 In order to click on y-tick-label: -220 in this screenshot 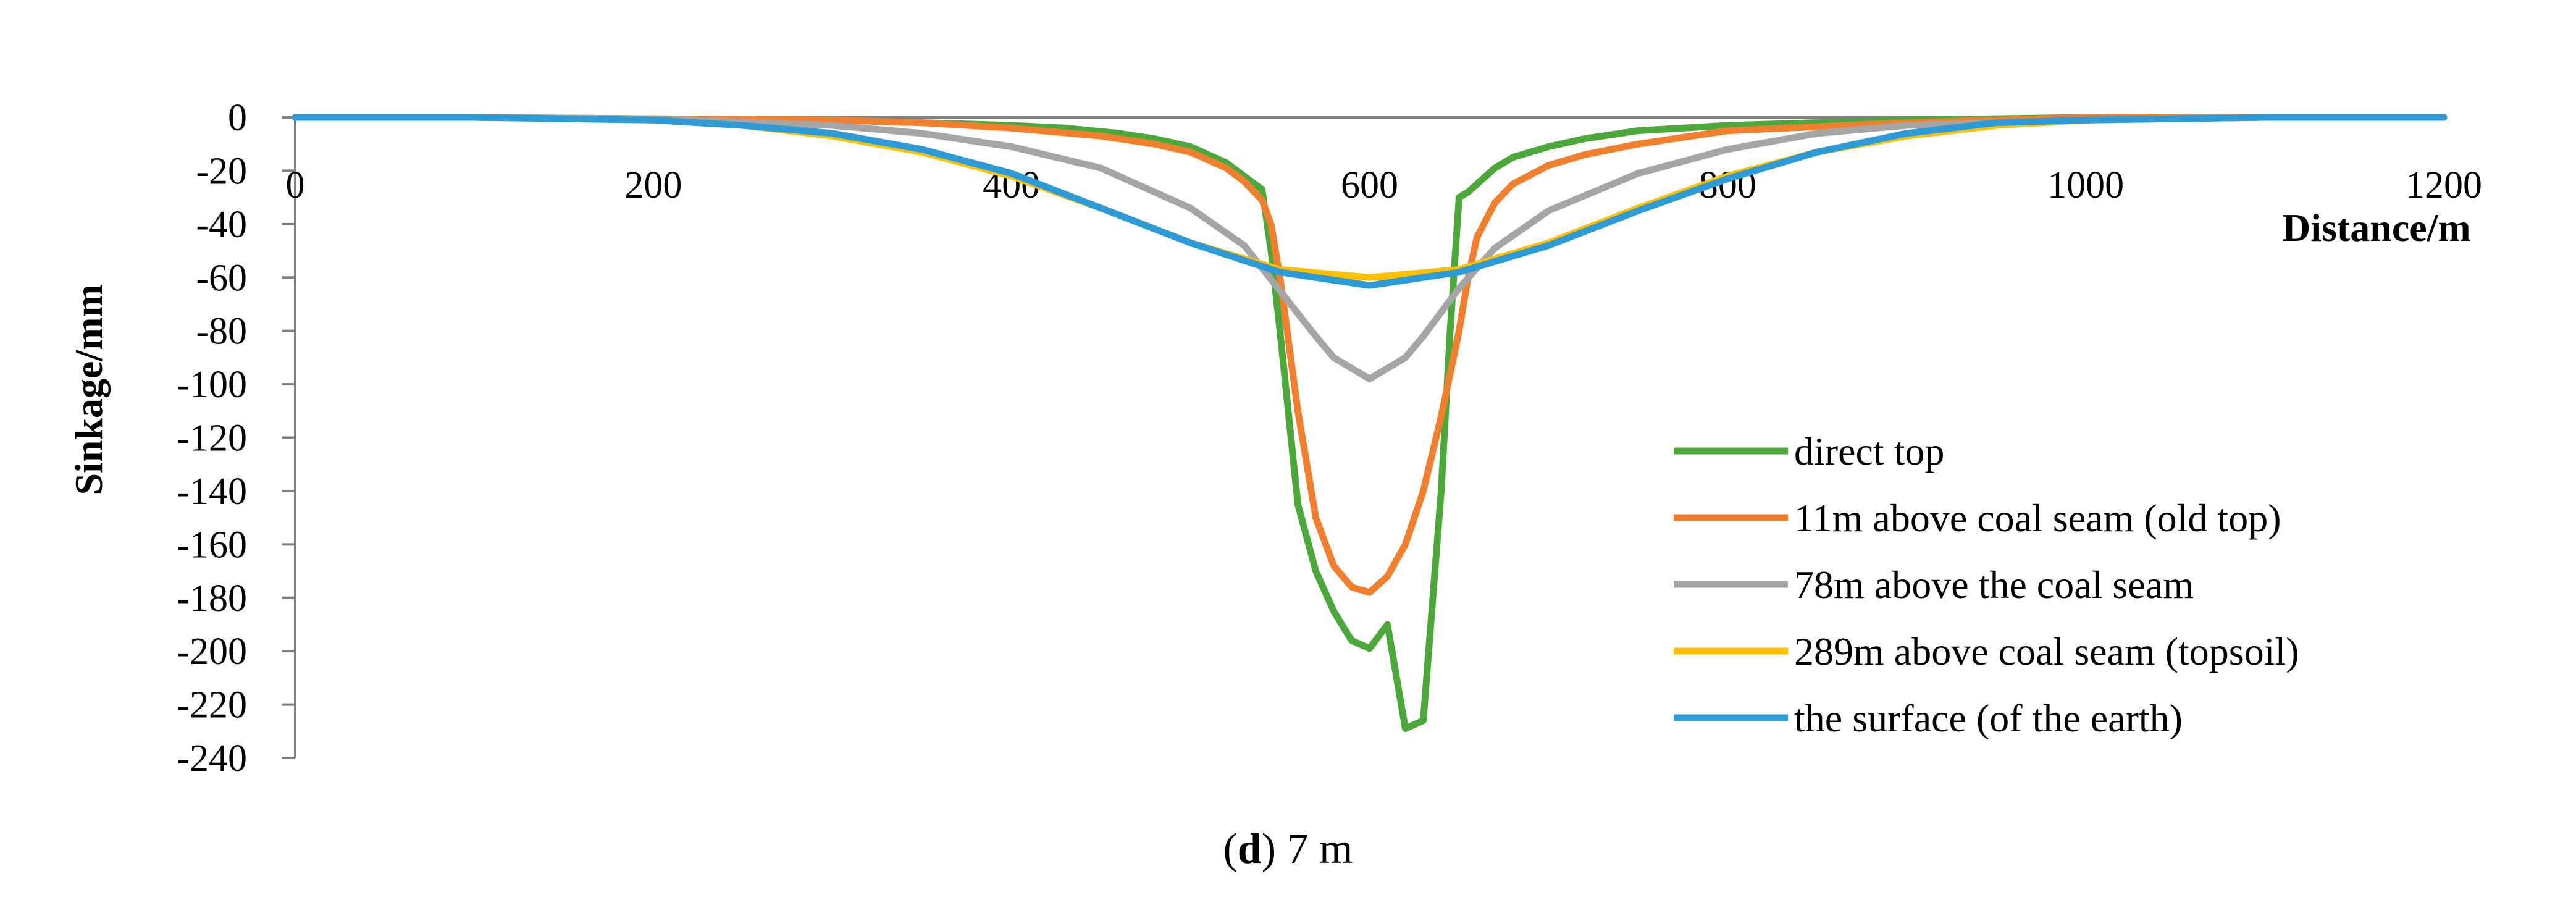, I will do `click(212, 705)`.